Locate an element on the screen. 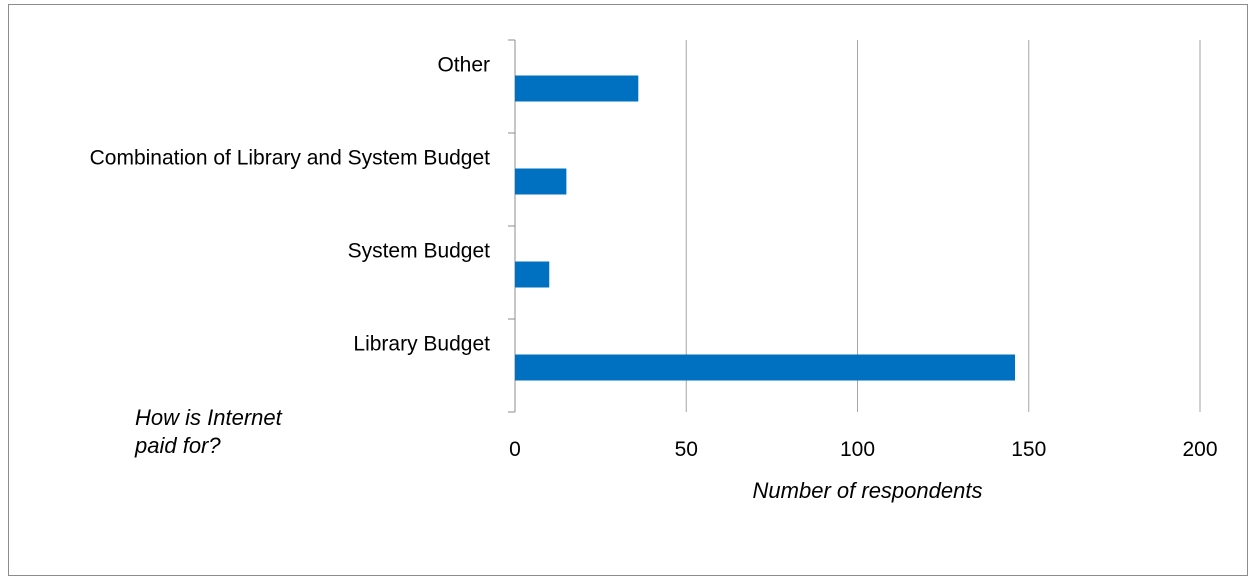 This screenshot has width=1250, height=578. bar-library-budget is located at coordinates (765, 367).